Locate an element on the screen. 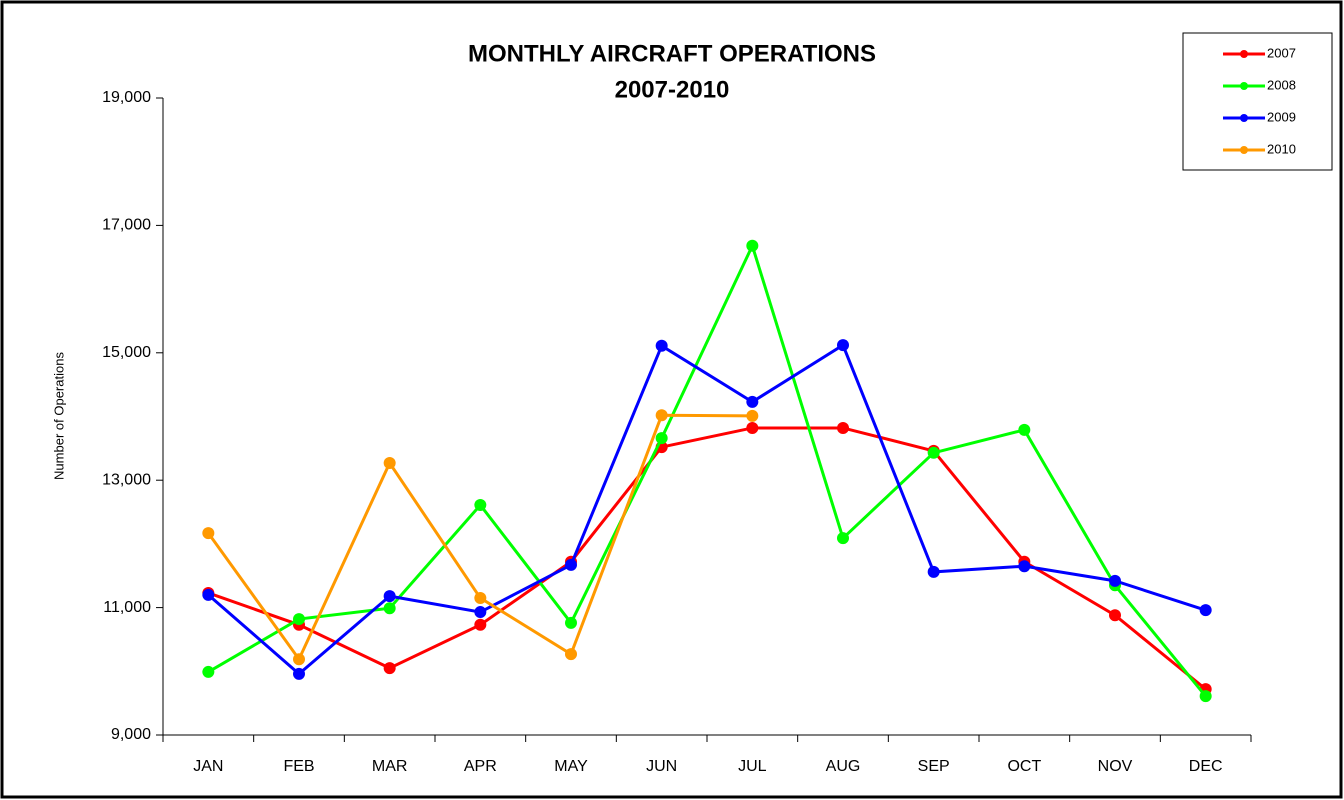  x-tick-label: JUN is located at coordinates (661, 766).